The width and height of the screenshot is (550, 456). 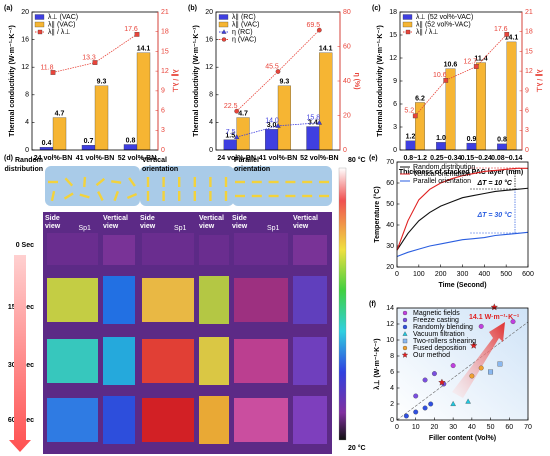 What do you see at coordinates (24, 169) in the screenshot?
I see `column-title: distribution` at bounding box center [24, 169].